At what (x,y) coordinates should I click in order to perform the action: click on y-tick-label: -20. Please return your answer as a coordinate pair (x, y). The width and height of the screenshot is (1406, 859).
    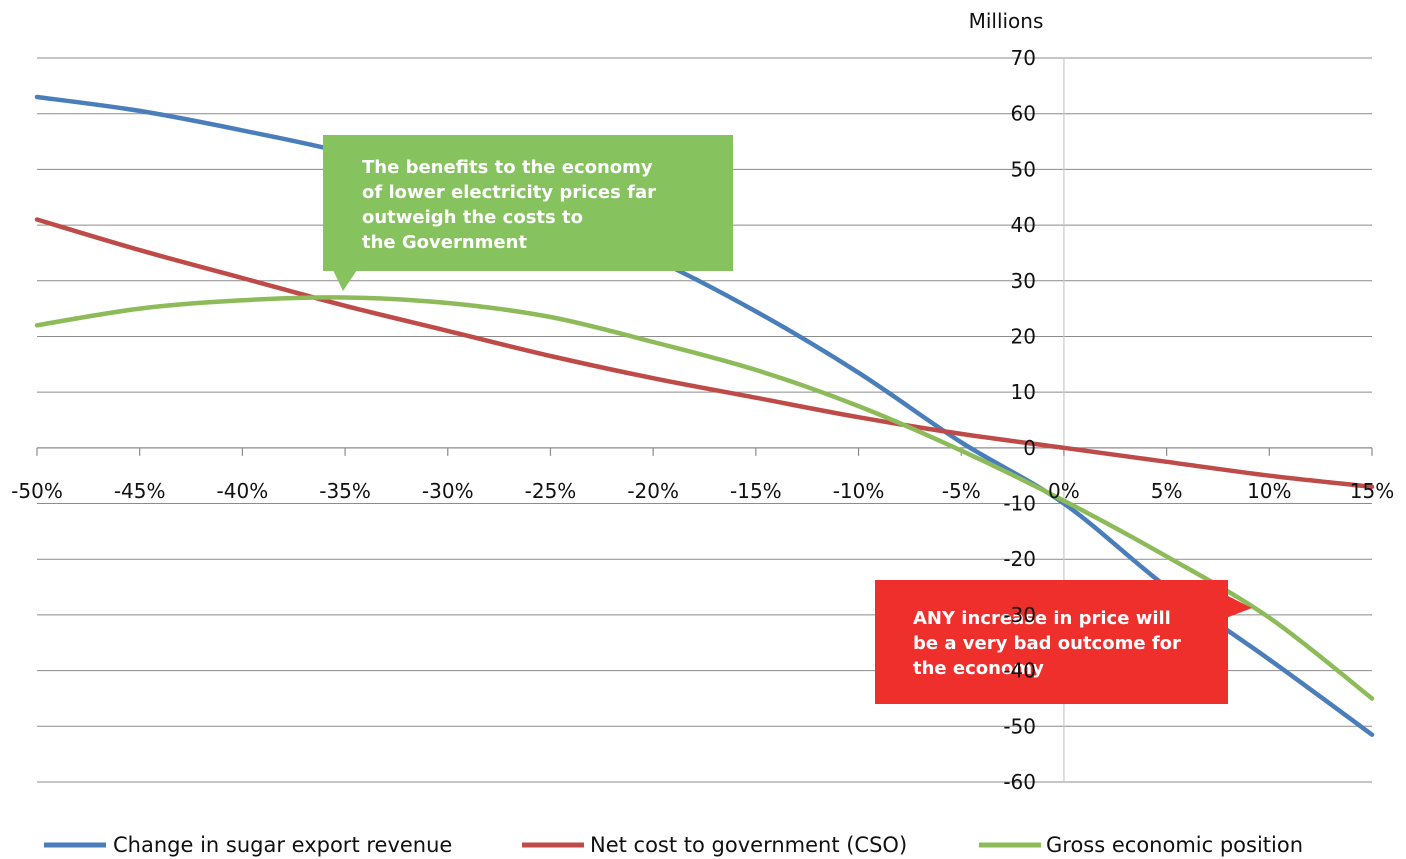
    Looking at the image, I should click on (1019, 559).